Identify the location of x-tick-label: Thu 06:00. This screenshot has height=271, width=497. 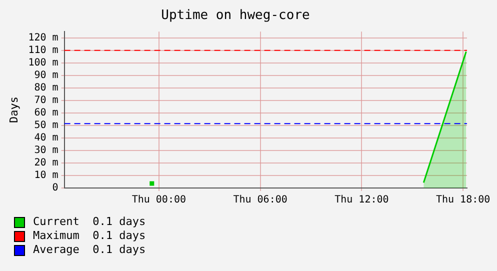
(260, 200).